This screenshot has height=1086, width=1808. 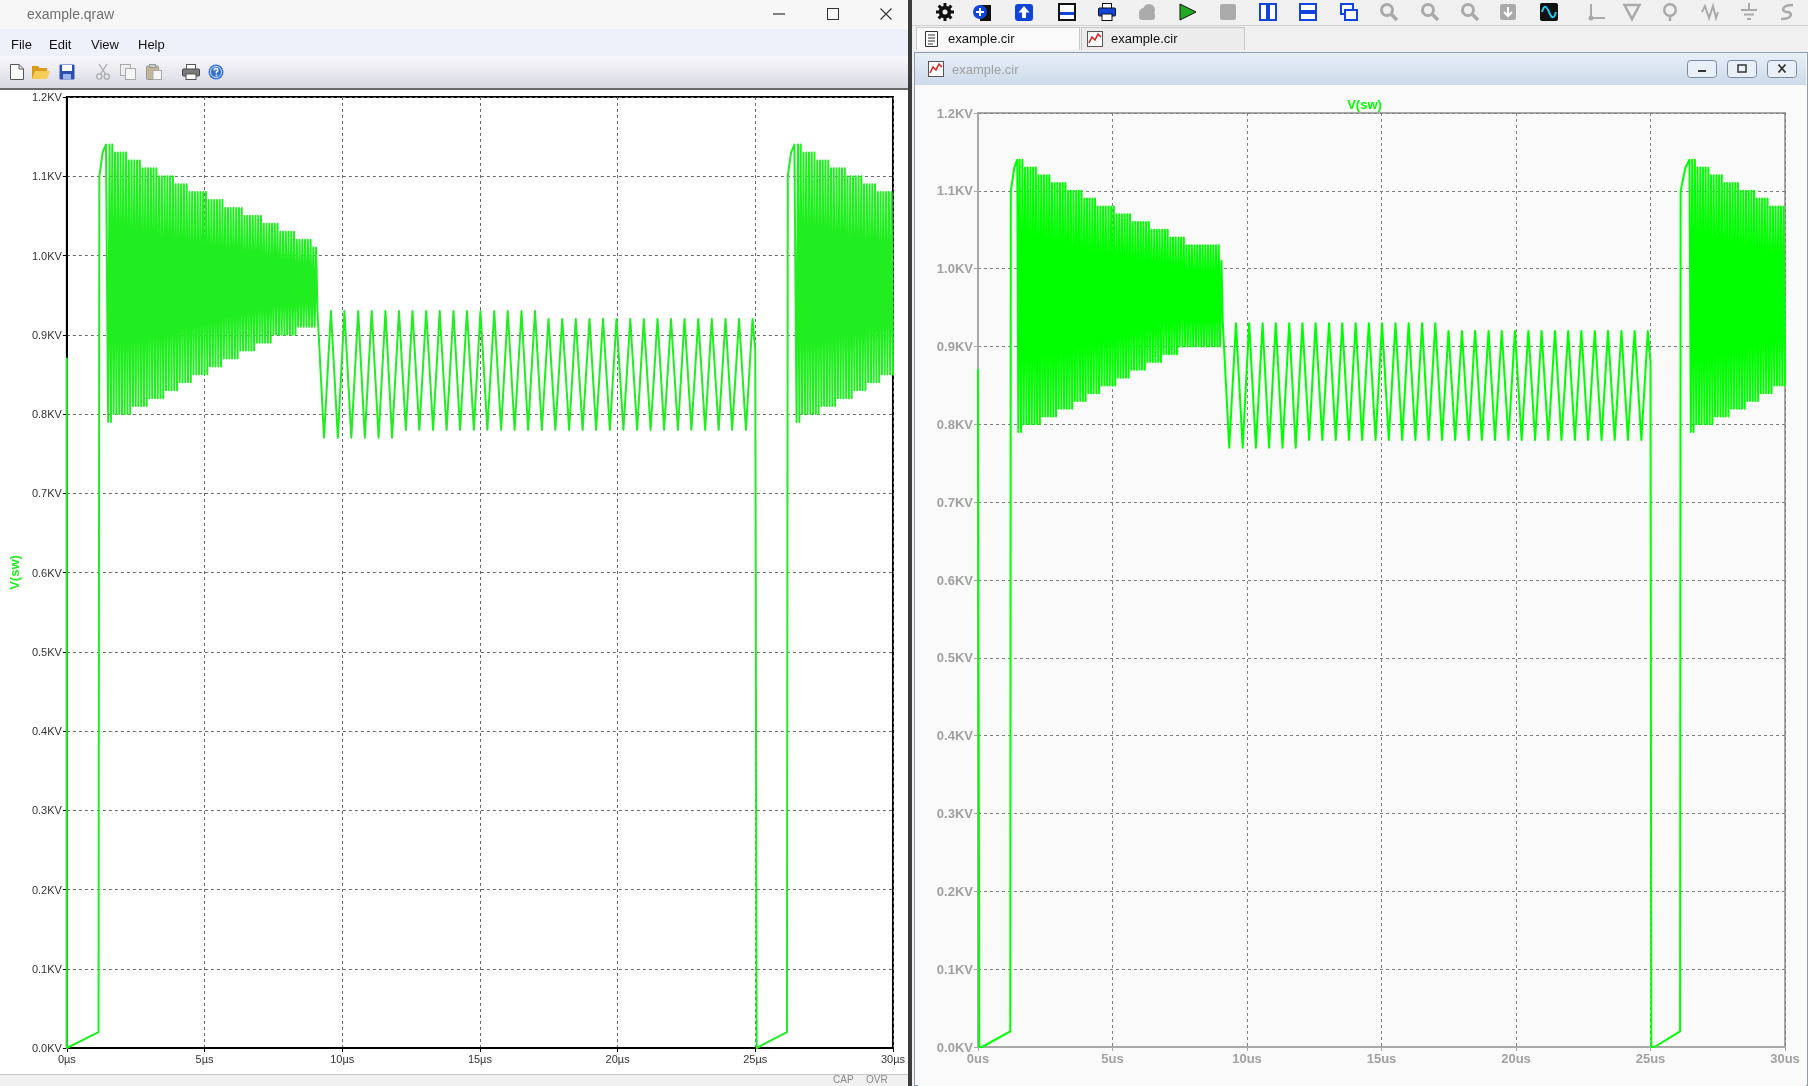 What do you see at coordinates (893, 1058) in the screenshot?
I see `x-tick-label: 30µs` at bounding box center [893, 1058].